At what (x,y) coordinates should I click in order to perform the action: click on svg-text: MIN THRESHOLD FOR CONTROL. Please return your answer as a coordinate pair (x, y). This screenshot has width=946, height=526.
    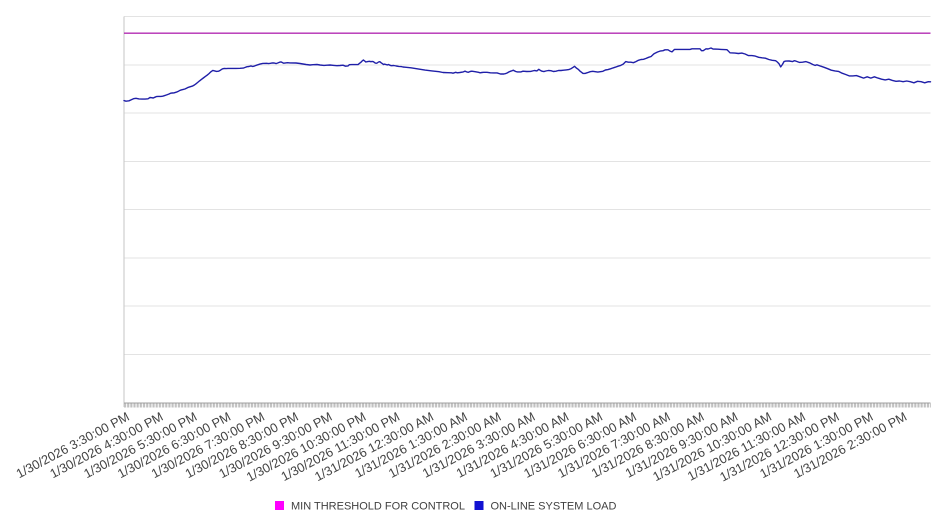
    Looking at the image, I should click on (378, 507).